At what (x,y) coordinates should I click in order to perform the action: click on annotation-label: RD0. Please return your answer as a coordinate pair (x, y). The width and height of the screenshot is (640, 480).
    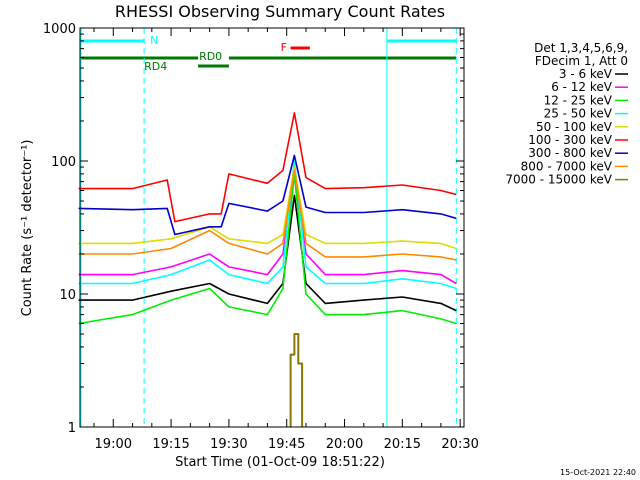
    Looking at the image, I should click on (210, 56).